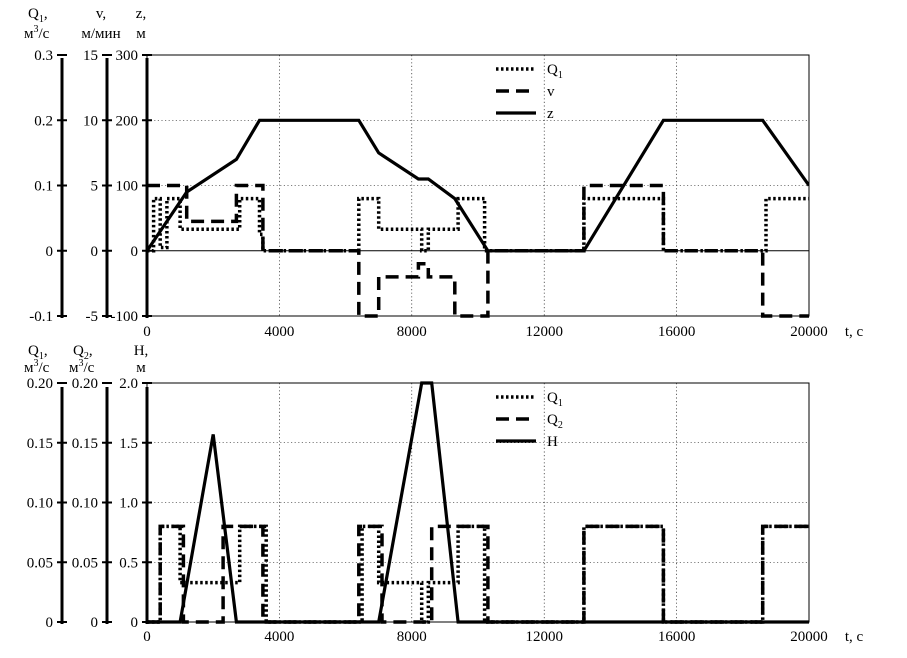 The image size is (907, 658). What do you see at coordinates (555, 421) in the screenshot?
I see `legend-label: Q2` at bounding box center [555, 421].